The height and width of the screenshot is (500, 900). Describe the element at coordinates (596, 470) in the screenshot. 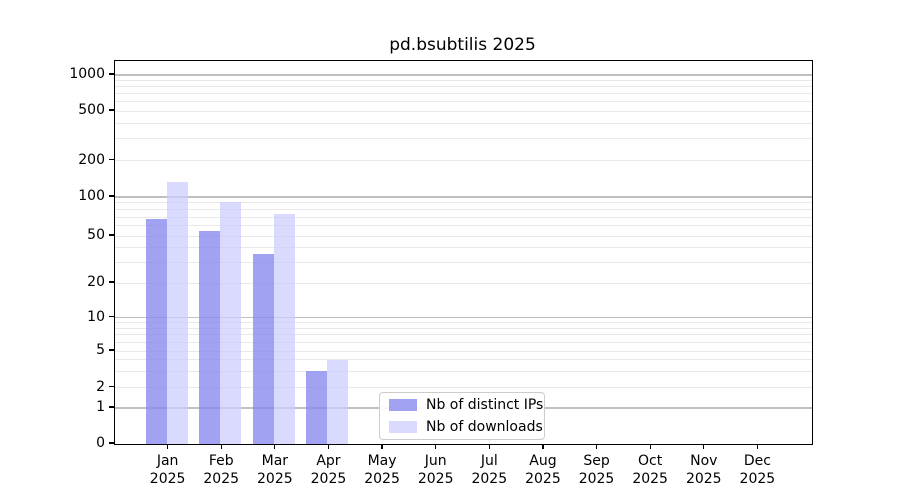

I see `x-tick-label-sep: Sep 2025` at that location.